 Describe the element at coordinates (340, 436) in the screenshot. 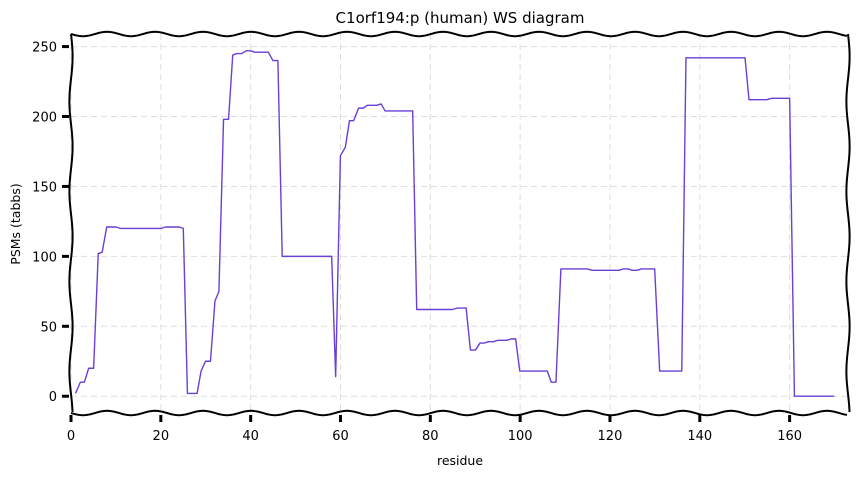

I see `x-tick-label: 60` at that location.